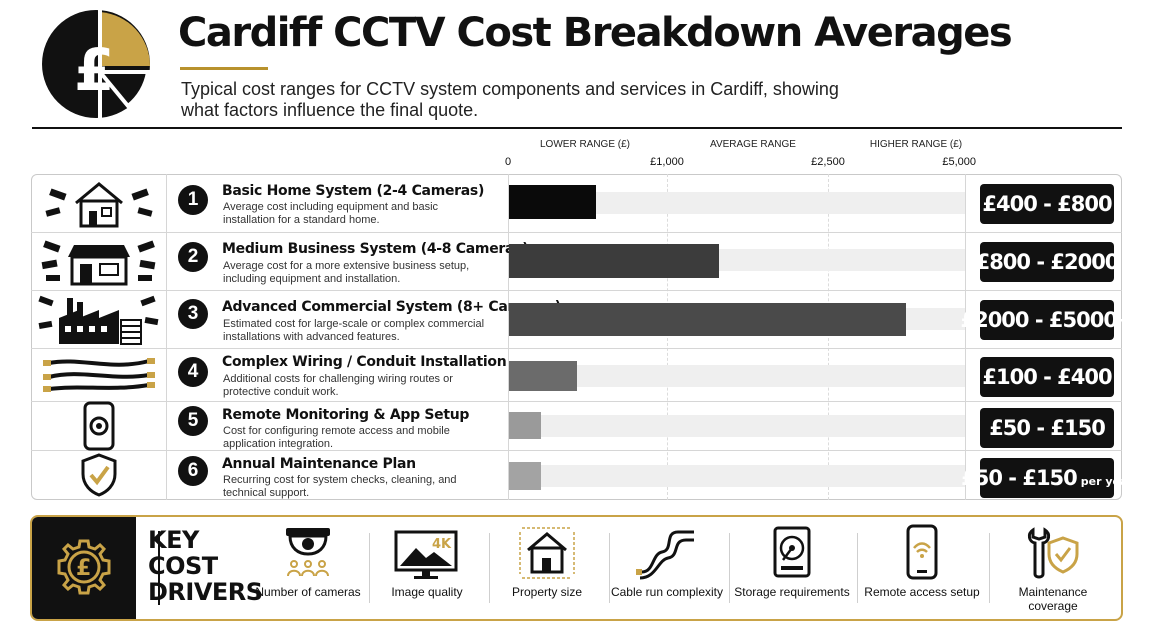  Describe the element at coordinates (364, 362) in the screenshot. I see `row-title: Complex Wiring / Conduit Installation` at that location.